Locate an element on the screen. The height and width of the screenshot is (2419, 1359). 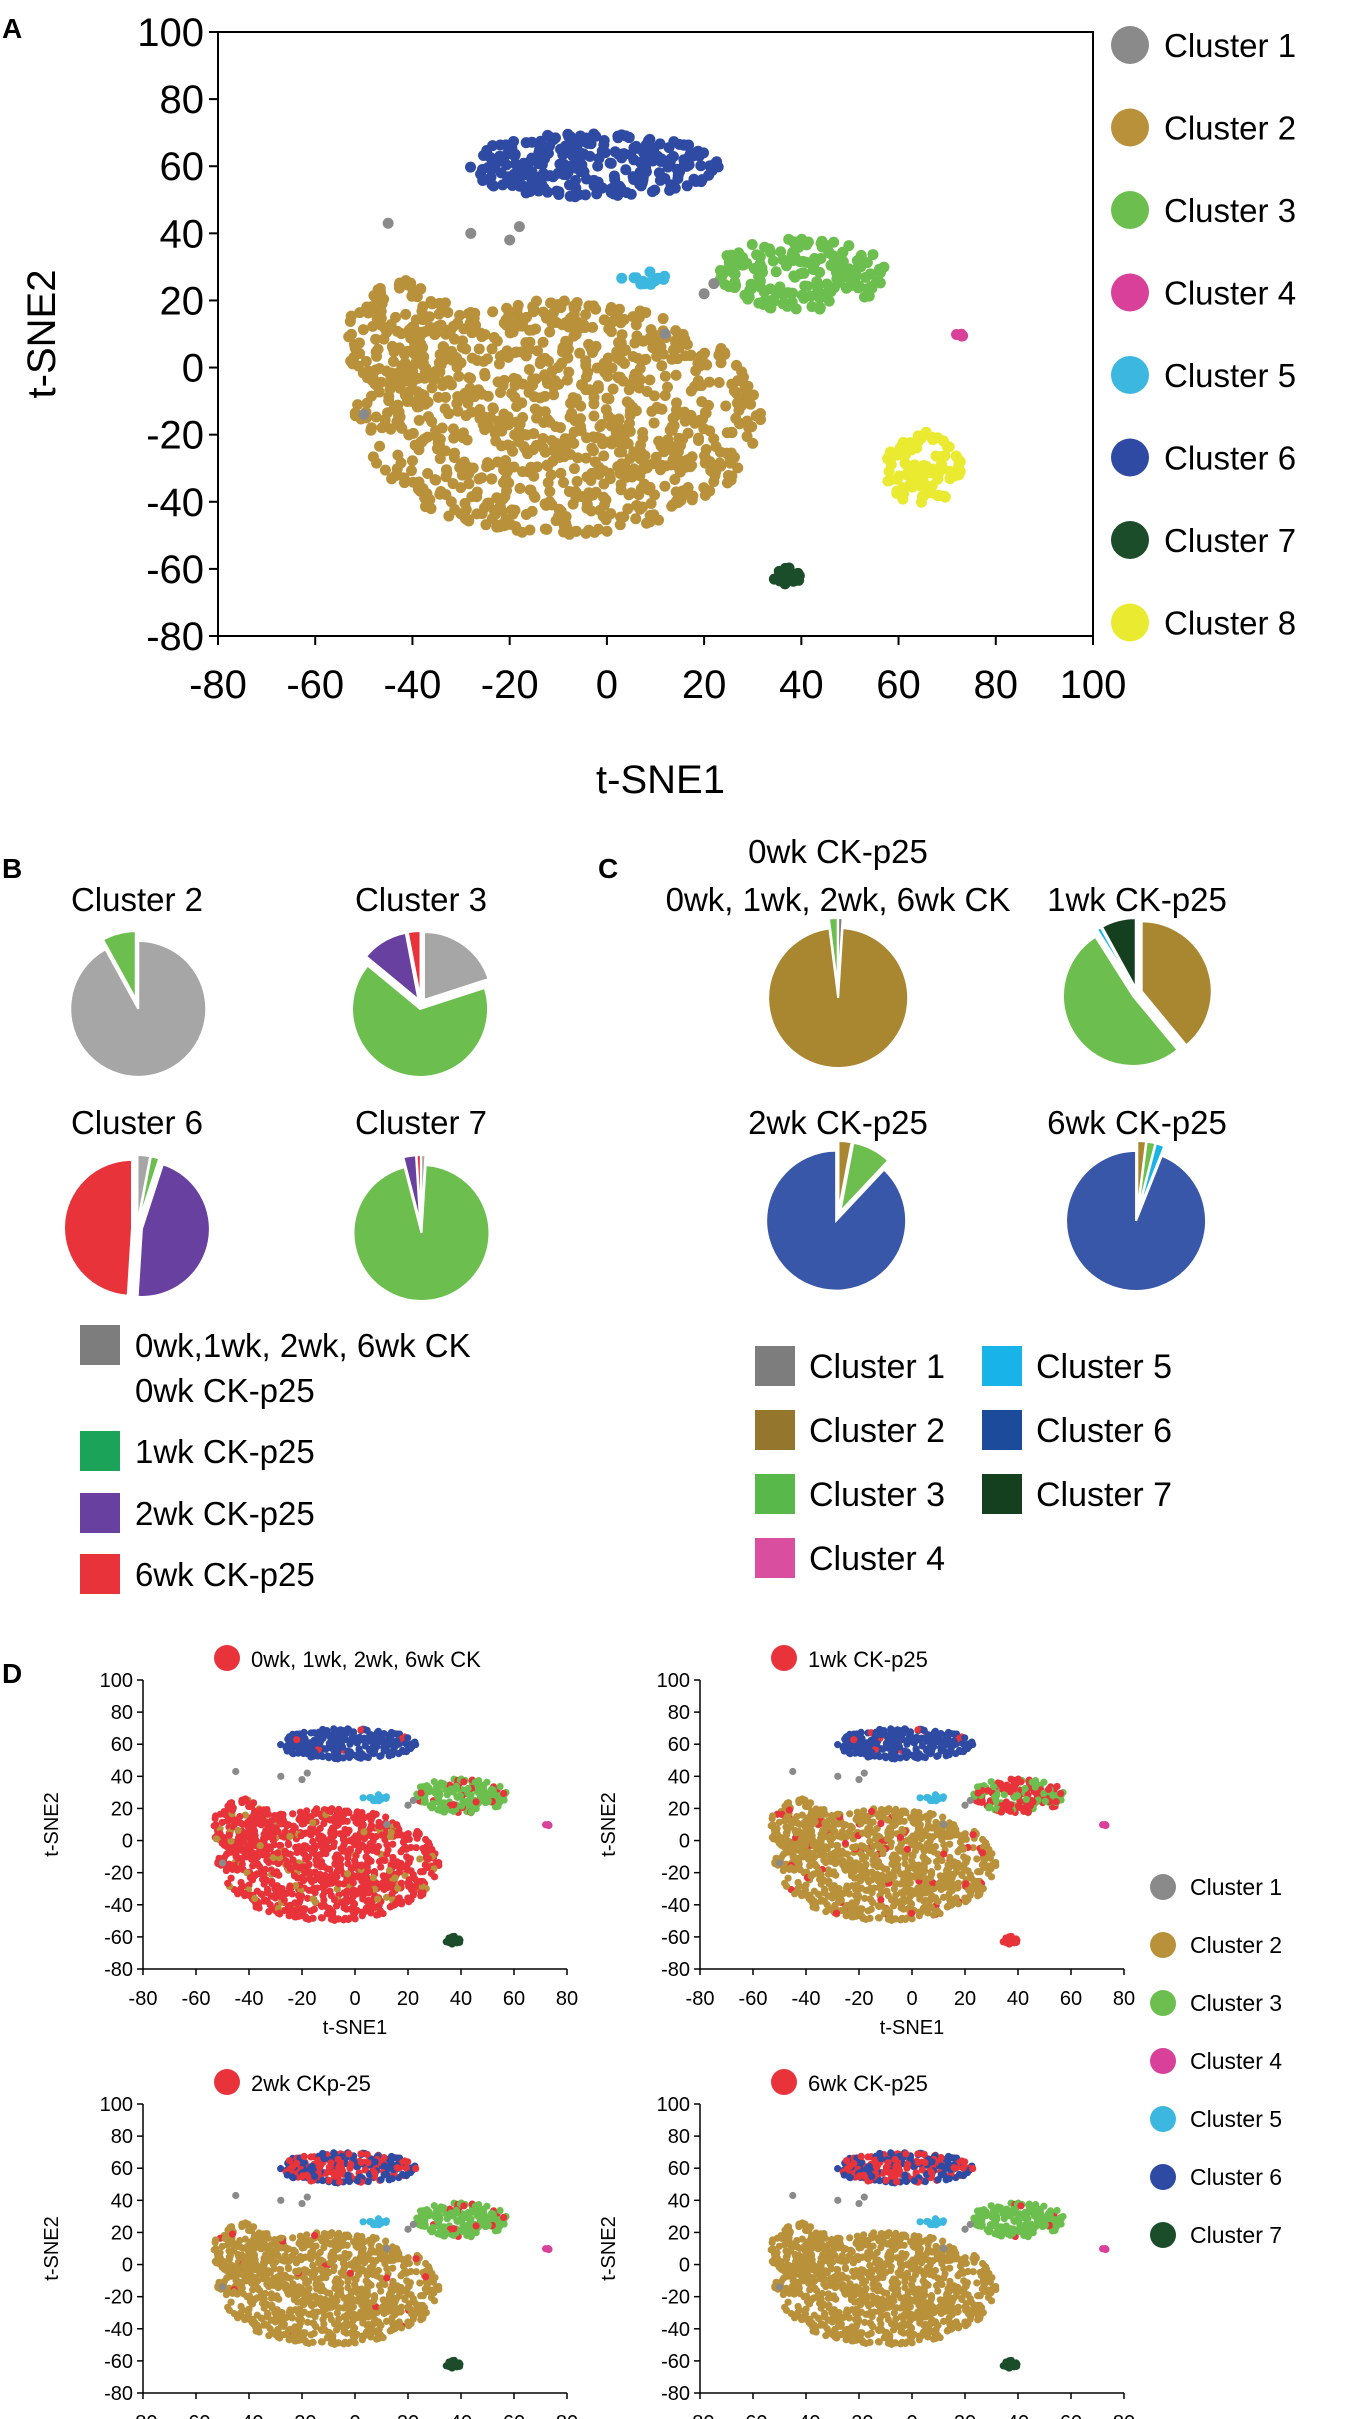
y-tick-label-a: -60 is located at coordinates (175, 570).